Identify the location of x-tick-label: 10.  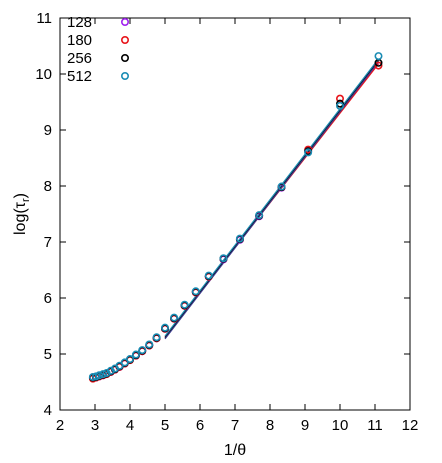
(340, 425).